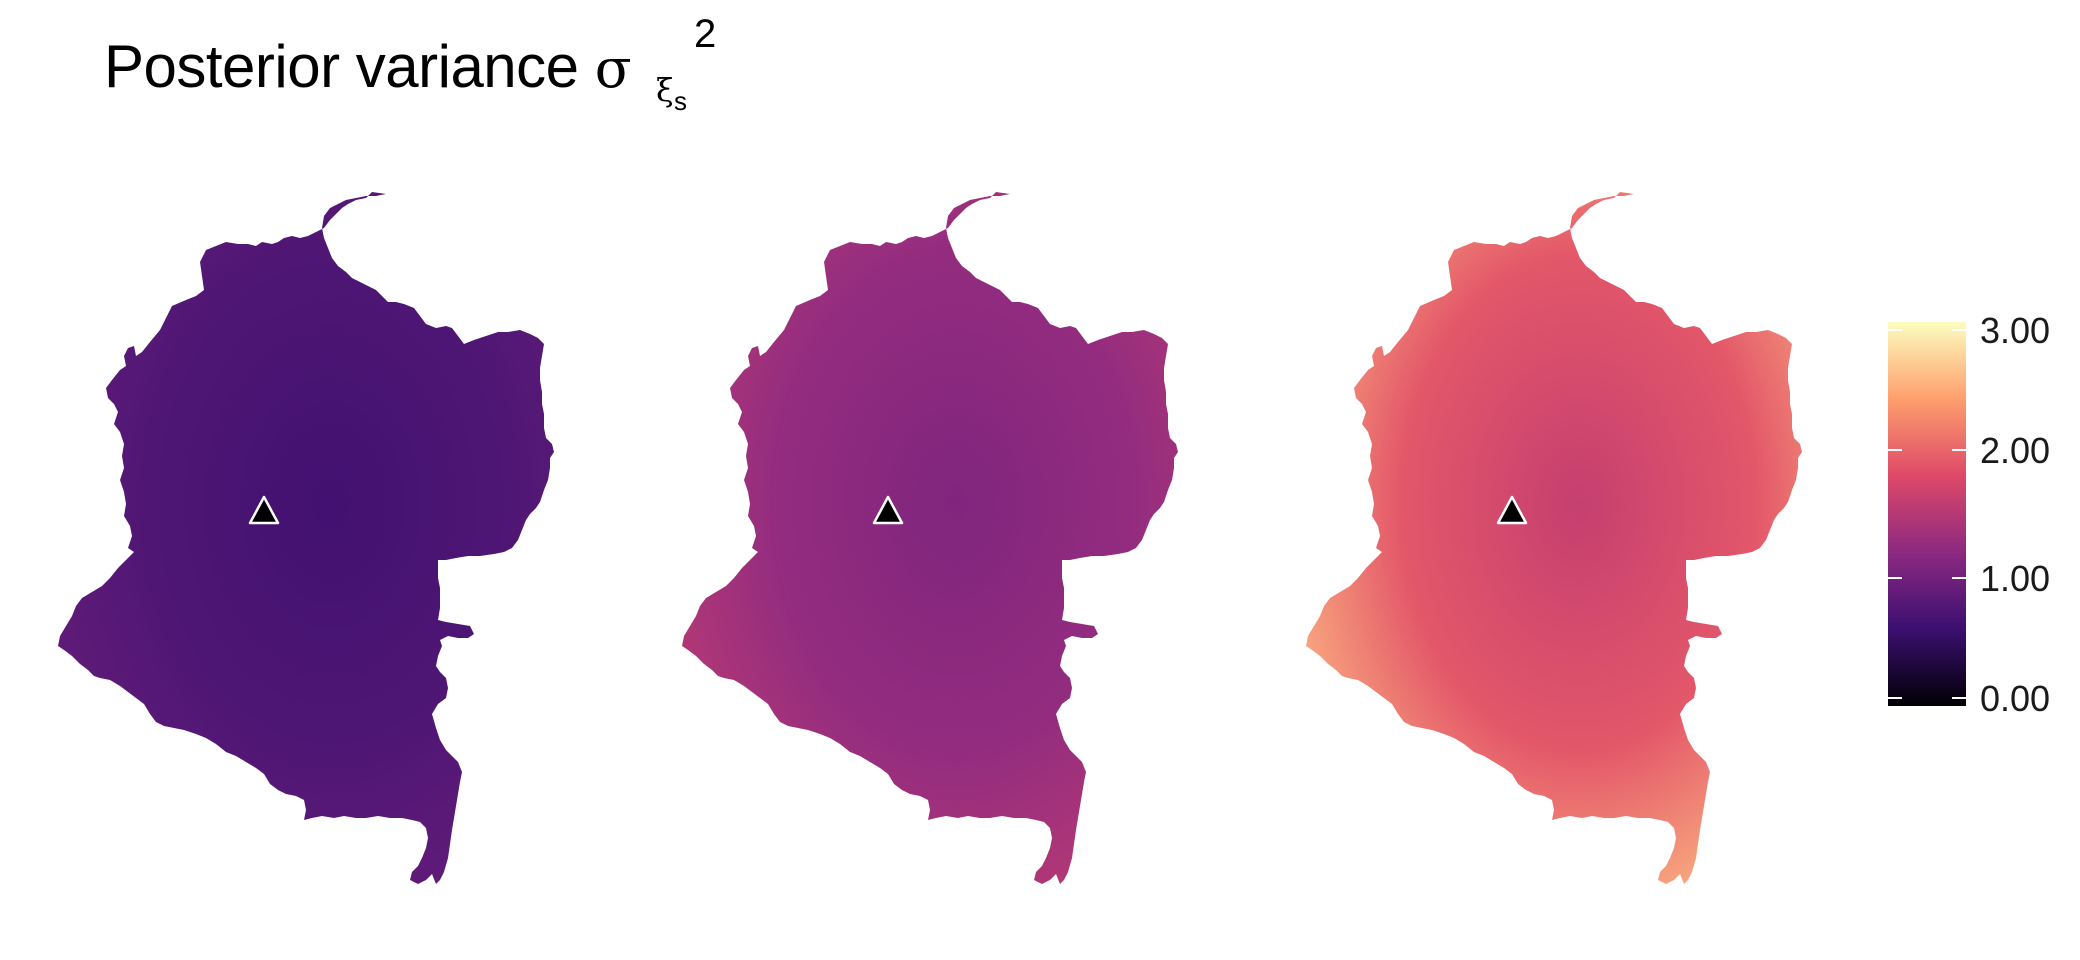  Describe the element at coordinates (2015, 698) in the screenshot. I see `colorbar-tick-label-0: 0.00` at that location.